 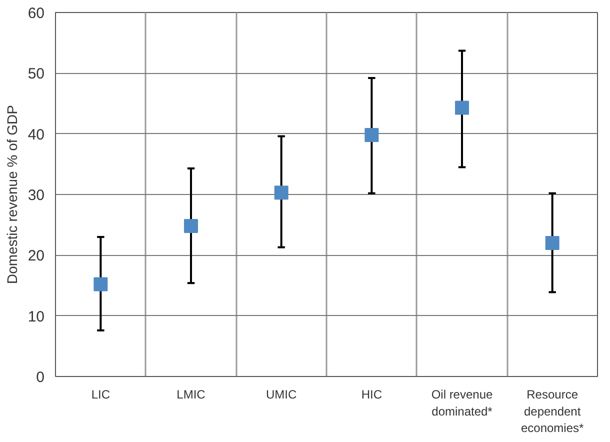 I want to click on y-tick-label: 0, so click(x=40, y=377).